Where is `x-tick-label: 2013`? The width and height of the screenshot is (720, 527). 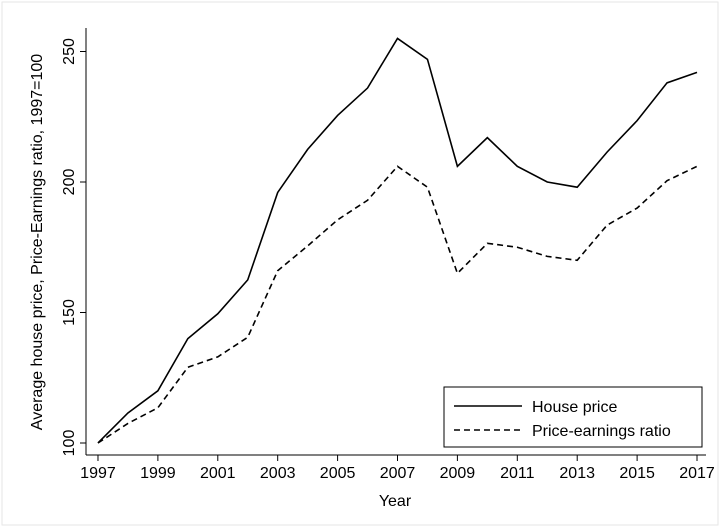
x-tick-label: 2013 is located at coordinates (577, 473).